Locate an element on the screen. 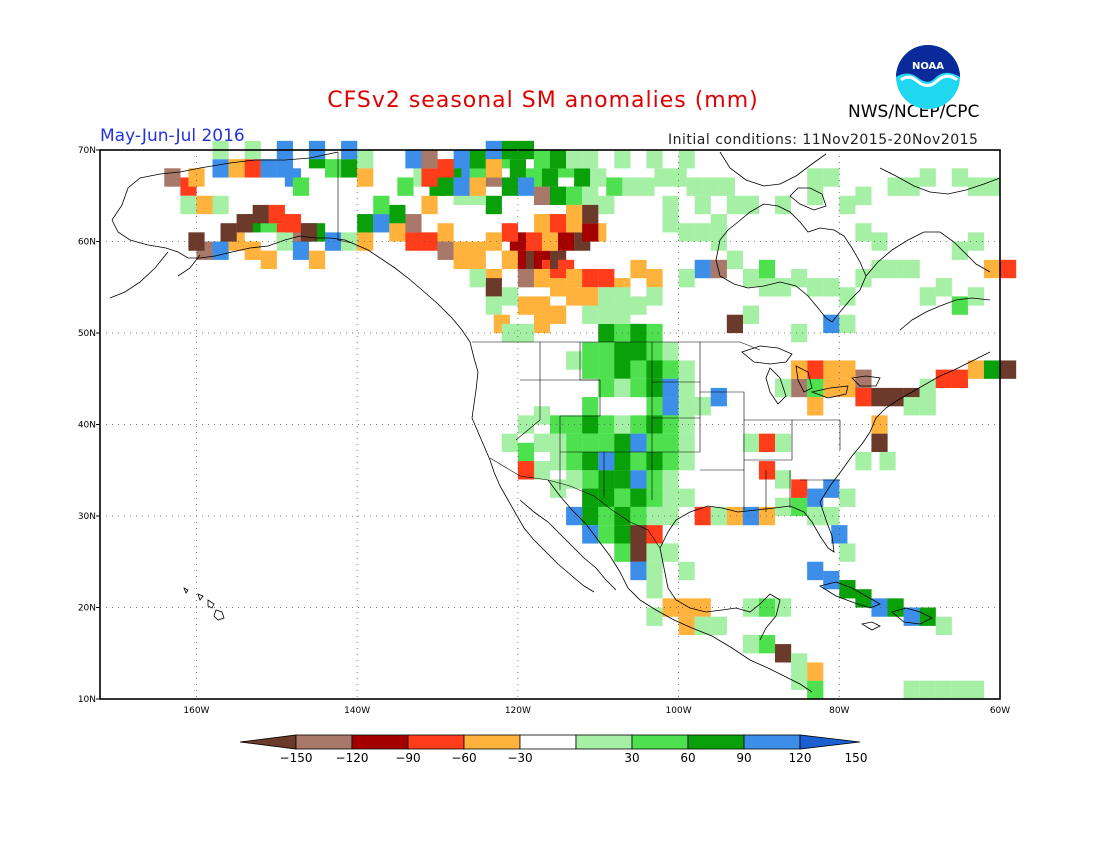  colorbar-label: 90 is located at coordinates (743, 758).